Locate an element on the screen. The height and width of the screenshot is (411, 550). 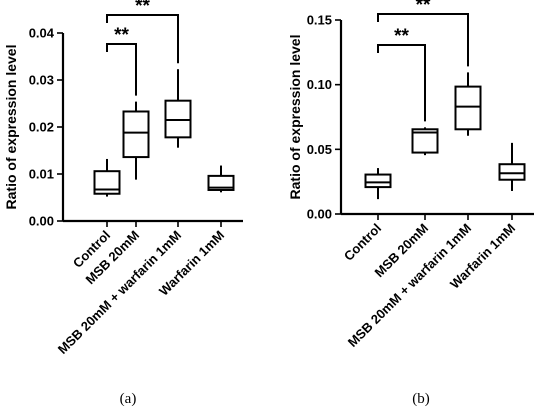
panel-label: (a) is located at coordinates (128, 399).